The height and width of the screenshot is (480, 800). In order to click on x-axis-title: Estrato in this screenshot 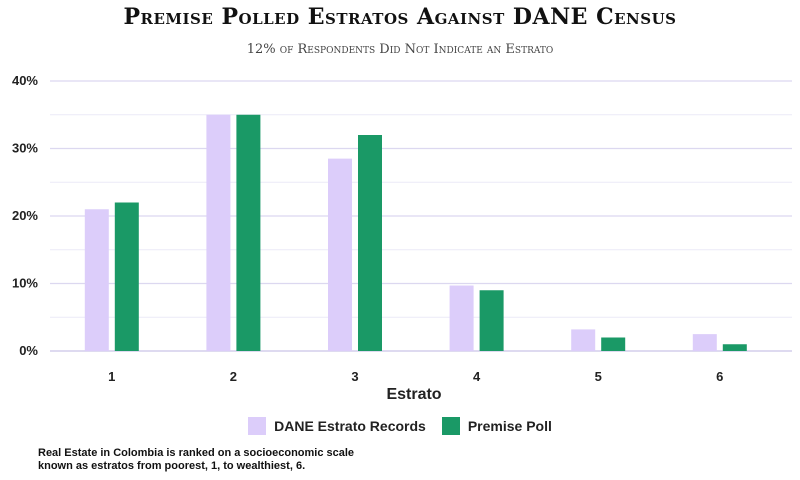, I will do `click(413, 394)`.